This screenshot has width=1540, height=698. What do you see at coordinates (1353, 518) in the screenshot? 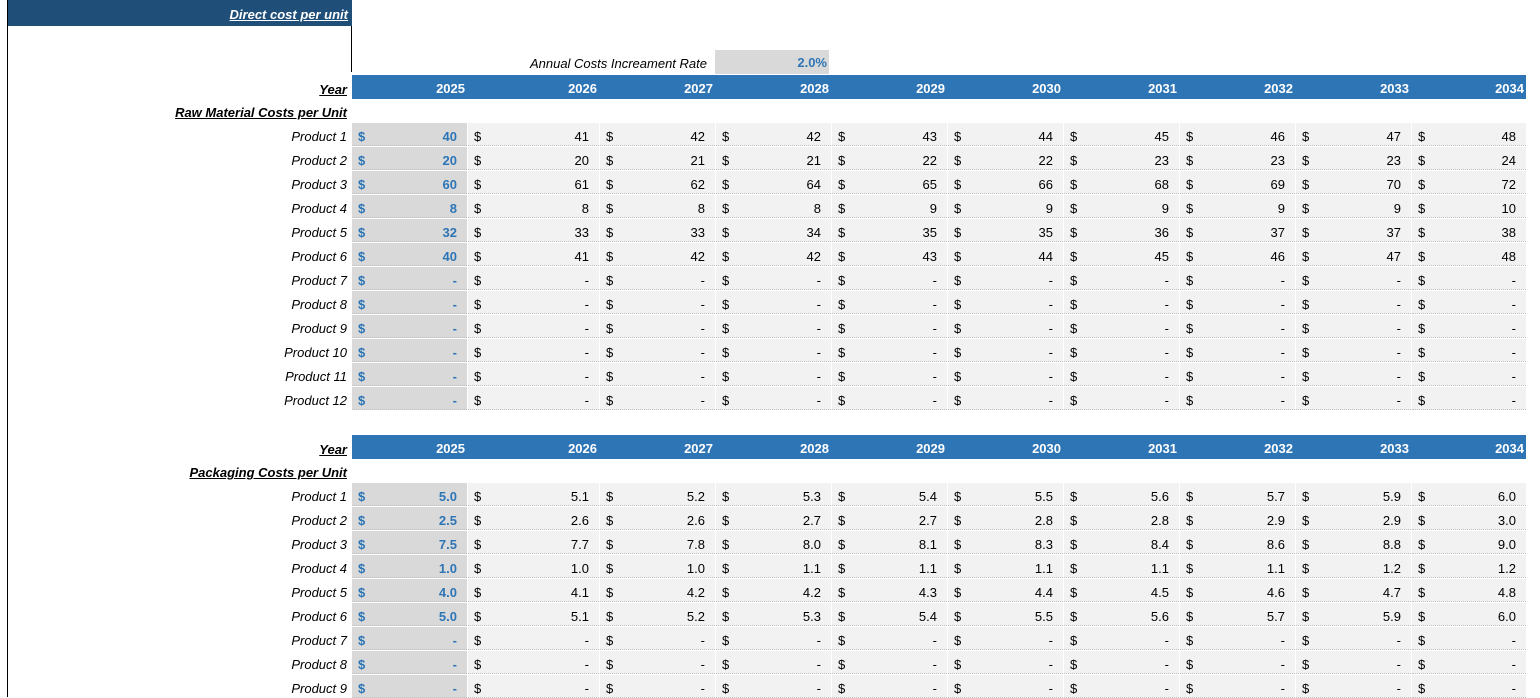
I see `value-cell: $2.9` at bounding box center [1353, 518].